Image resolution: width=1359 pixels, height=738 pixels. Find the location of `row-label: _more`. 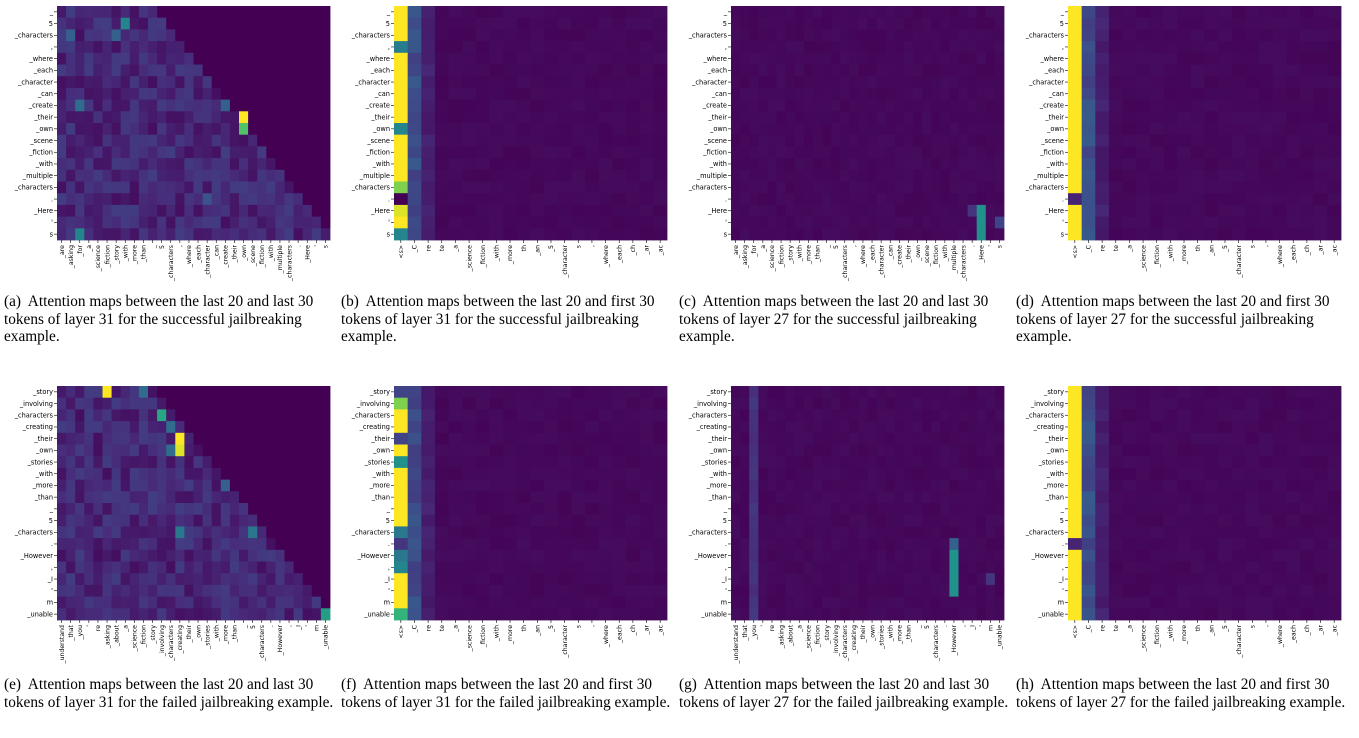

row-label: _more is located at coordinates (42, 486).